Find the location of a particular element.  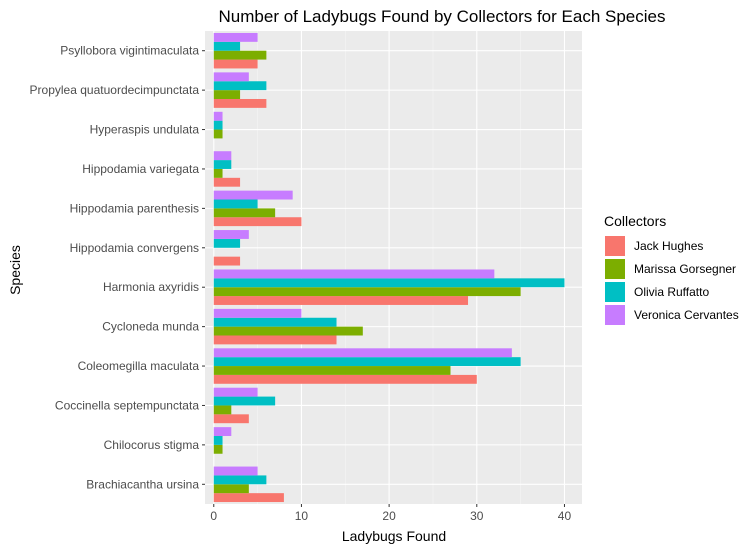

x-tick-label: 10 is located at coordinates (302, 516).